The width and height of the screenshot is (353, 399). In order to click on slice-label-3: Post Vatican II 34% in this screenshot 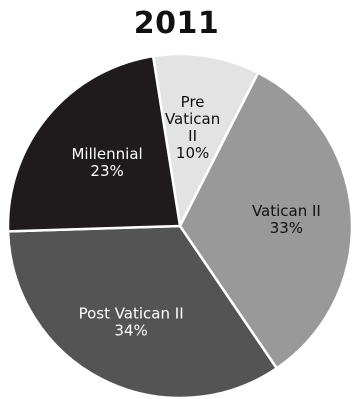, I will do `click(131, 322)`.